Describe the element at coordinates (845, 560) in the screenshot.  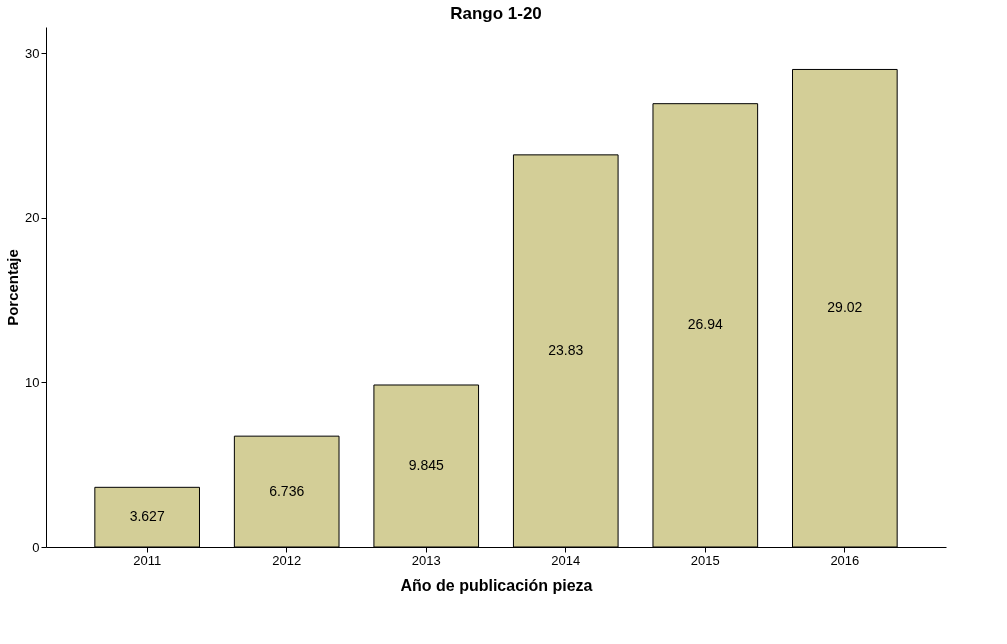
I see `x-tick-label: 2016` at that location.